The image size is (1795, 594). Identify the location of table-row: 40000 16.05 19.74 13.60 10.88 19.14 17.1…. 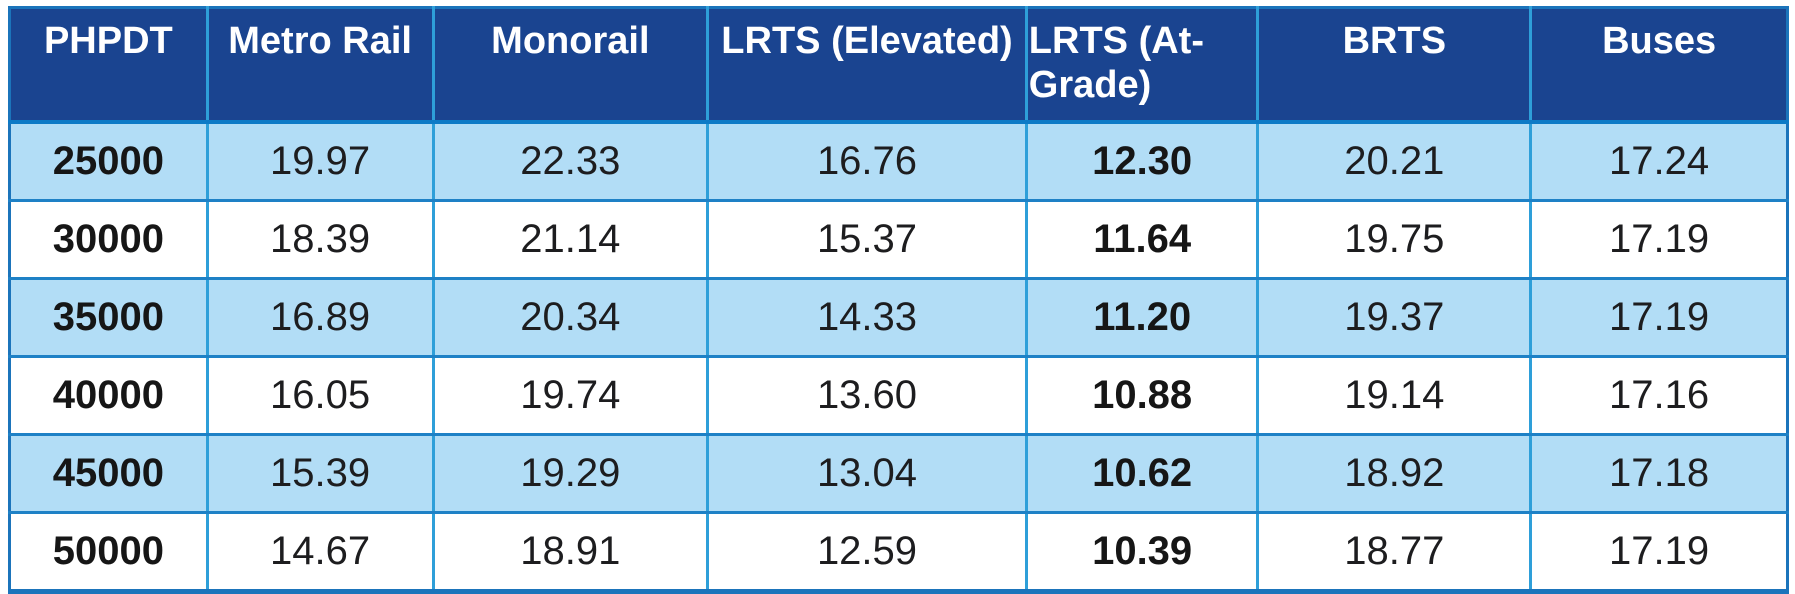
(898, 395).